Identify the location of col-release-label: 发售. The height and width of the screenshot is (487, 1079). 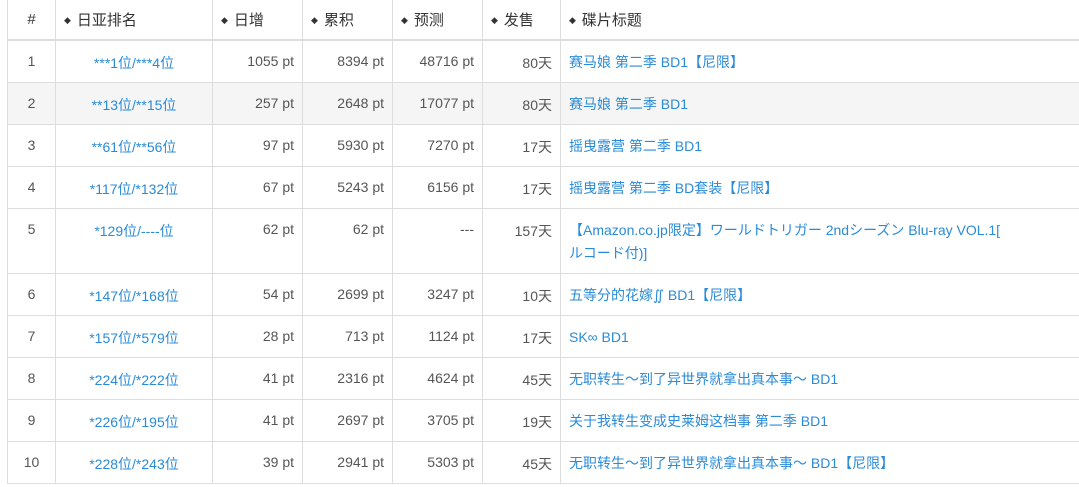
(518, 20).